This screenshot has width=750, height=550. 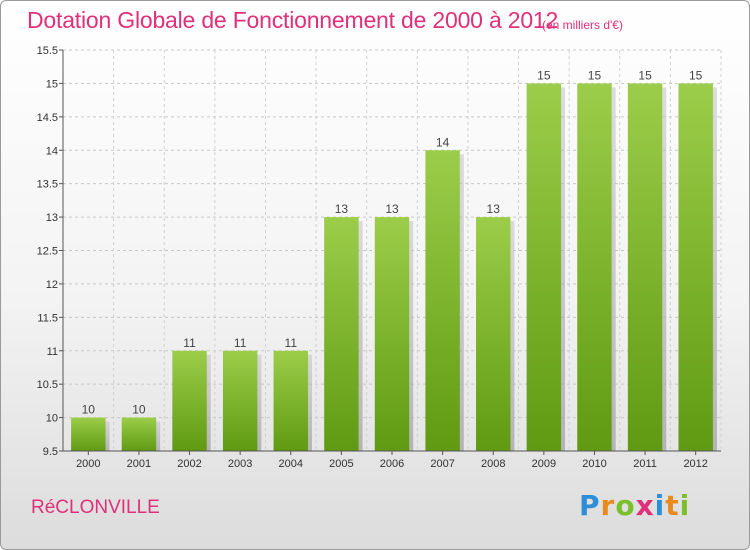 I want to click on y-tick-label: 10.5, so click(x=47, y=385).